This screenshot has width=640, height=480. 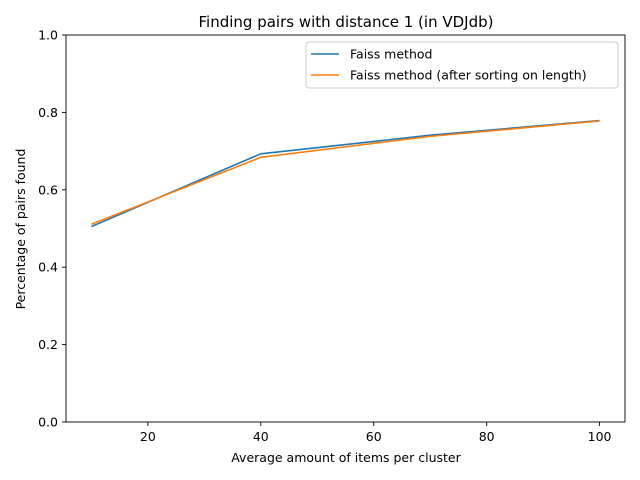 What do you see at coordinates (261, 436) in the screenshot?
I see `x-tick-label: 40` at bounding box center [261, 436].